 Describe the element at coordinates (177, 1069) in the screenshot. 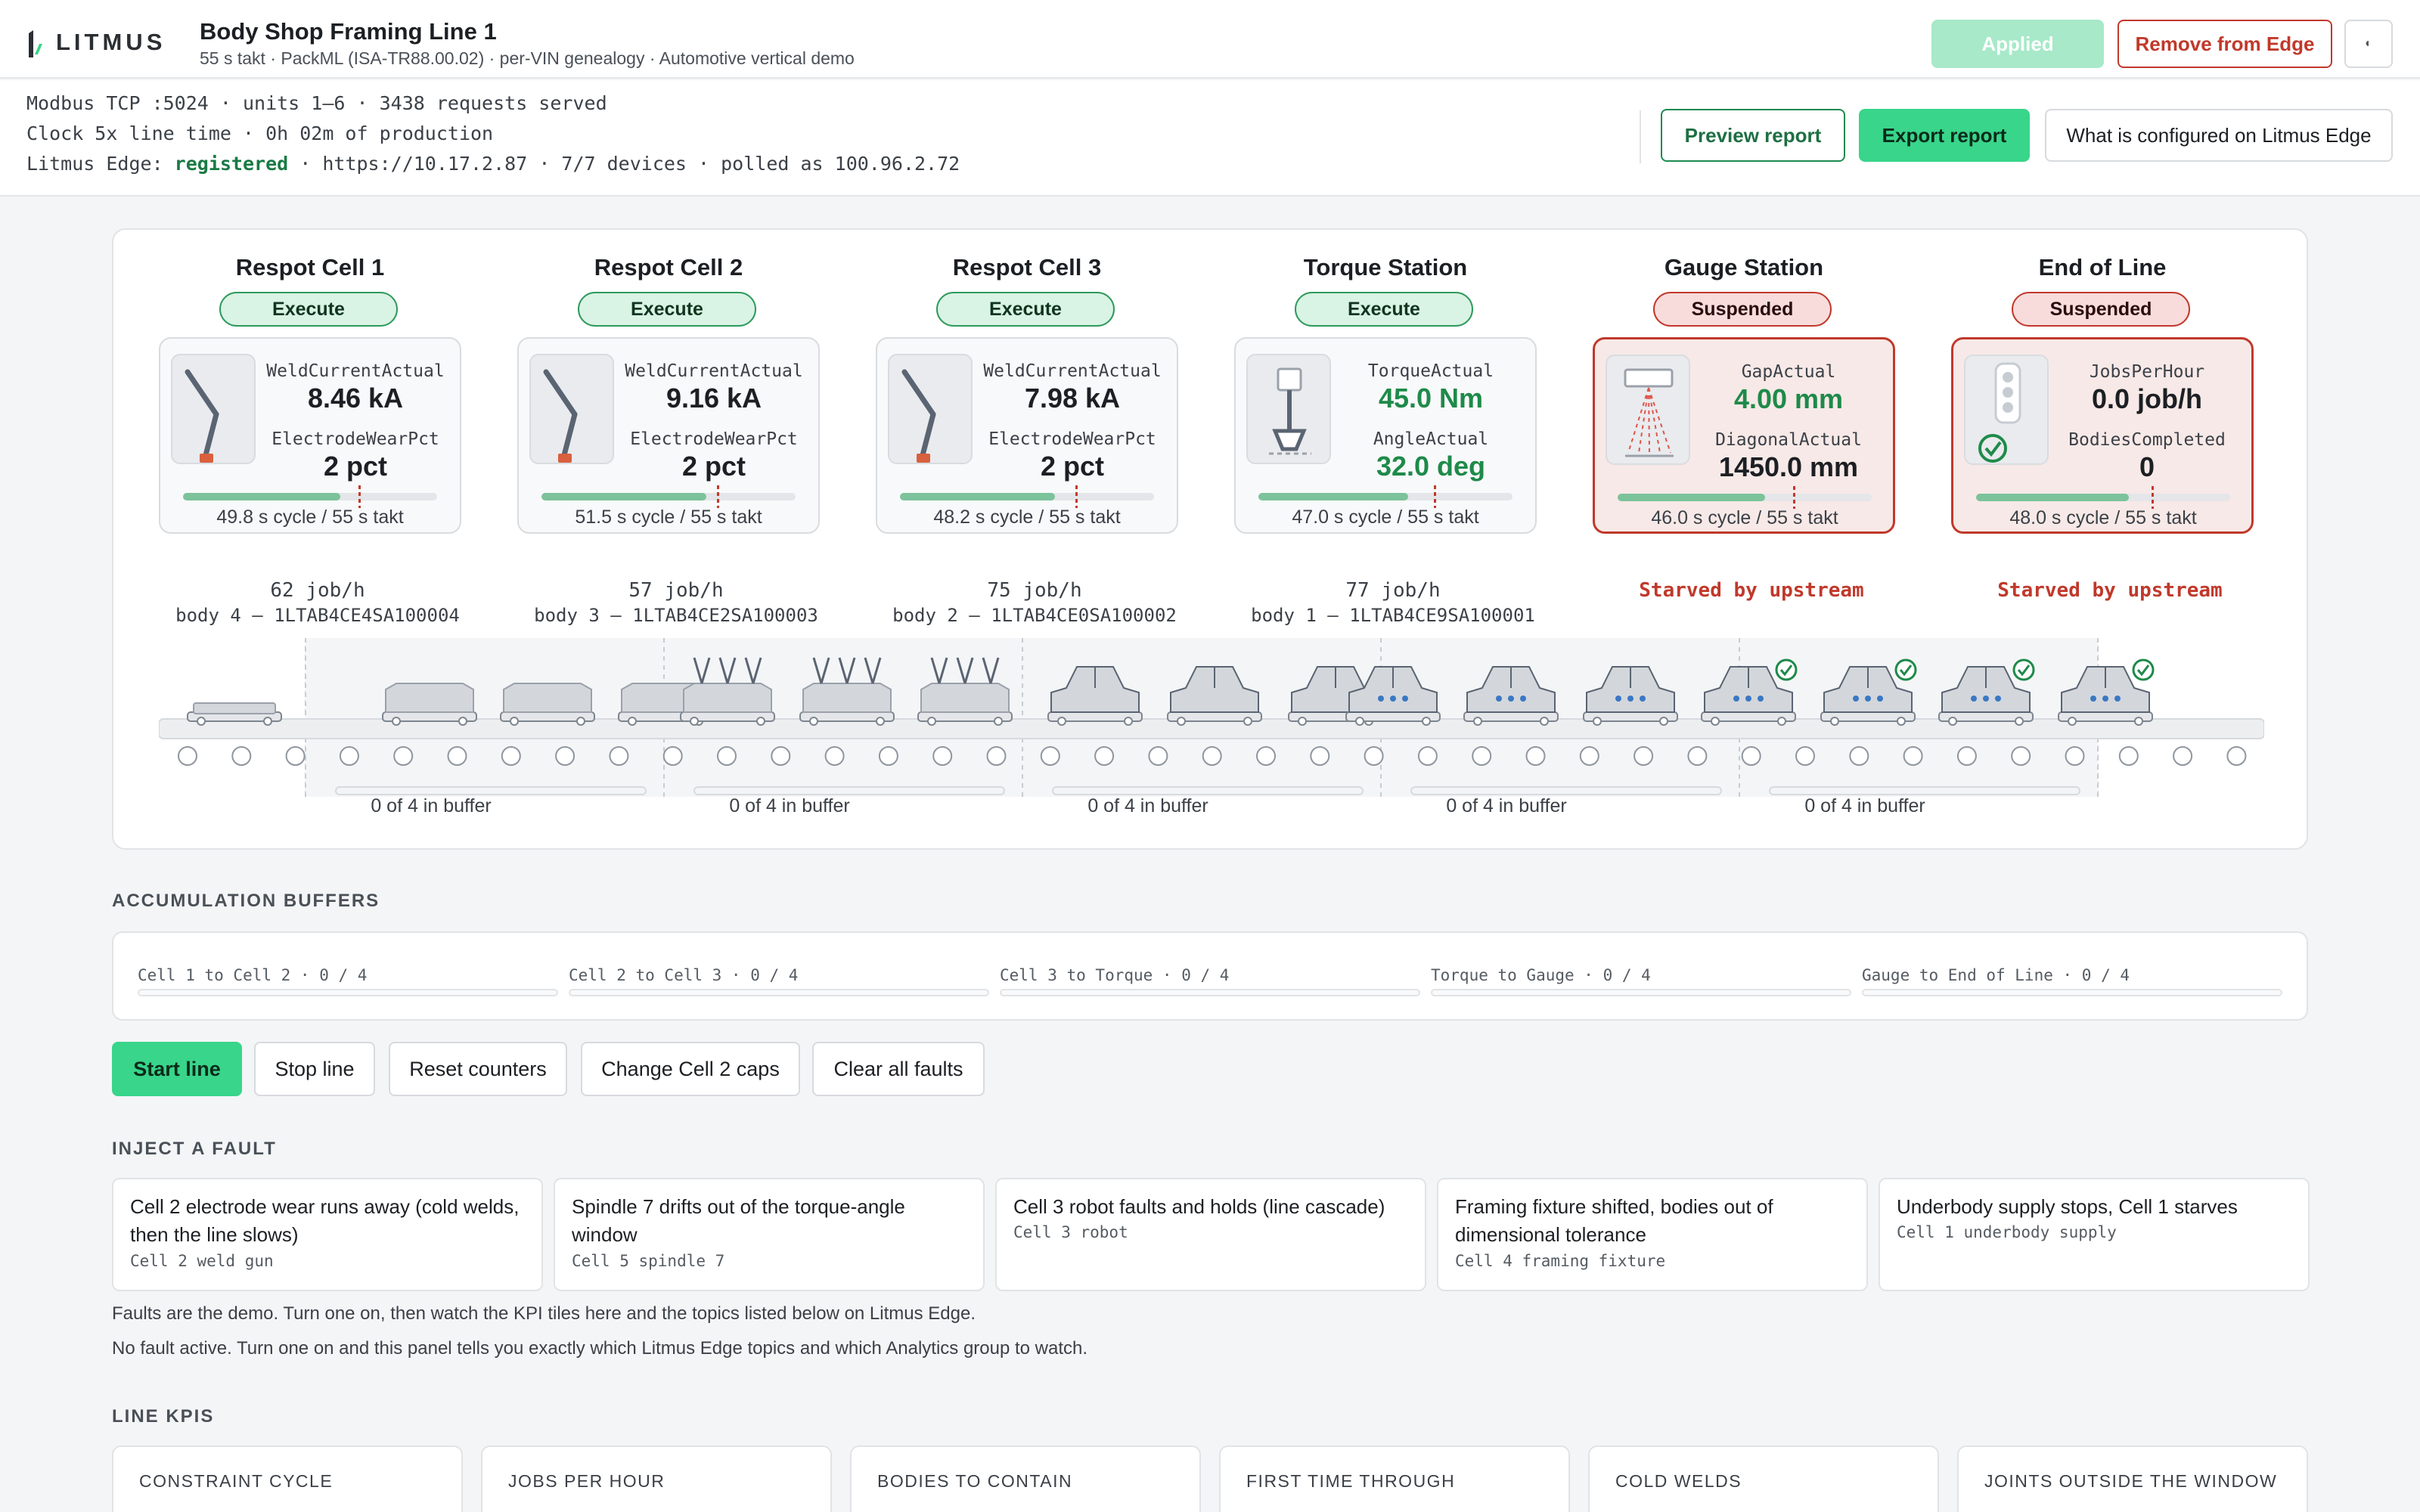

I see `start-line-button: Start line` at that location.